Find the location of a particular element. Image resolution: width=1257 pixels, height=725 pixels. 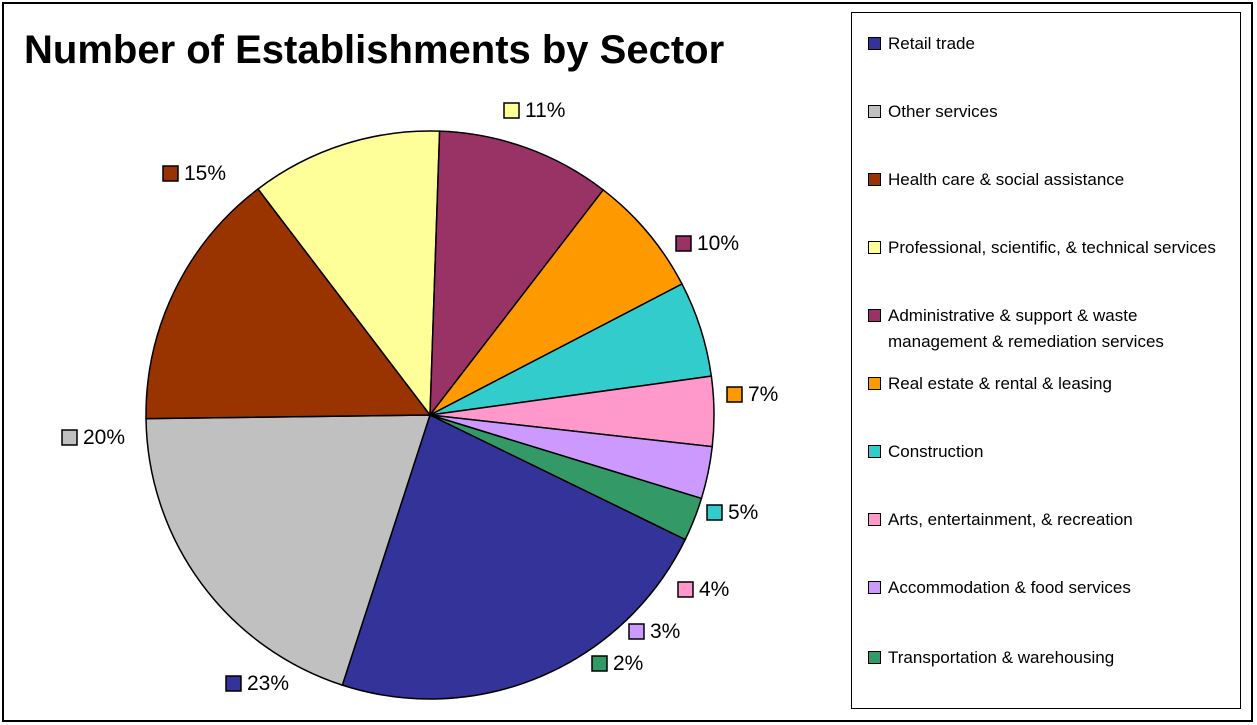

data-label-5: 7% is located at coordinates (752, 394).